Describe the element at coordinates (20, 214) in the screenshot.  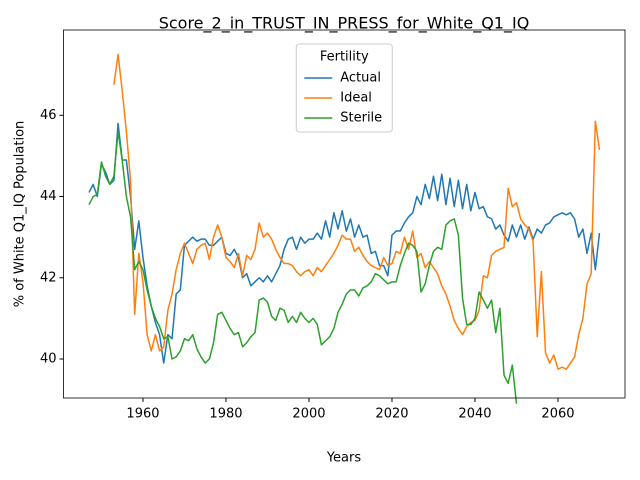
I see `y-axis-label: % of White Q1_IQ Population` at that location.